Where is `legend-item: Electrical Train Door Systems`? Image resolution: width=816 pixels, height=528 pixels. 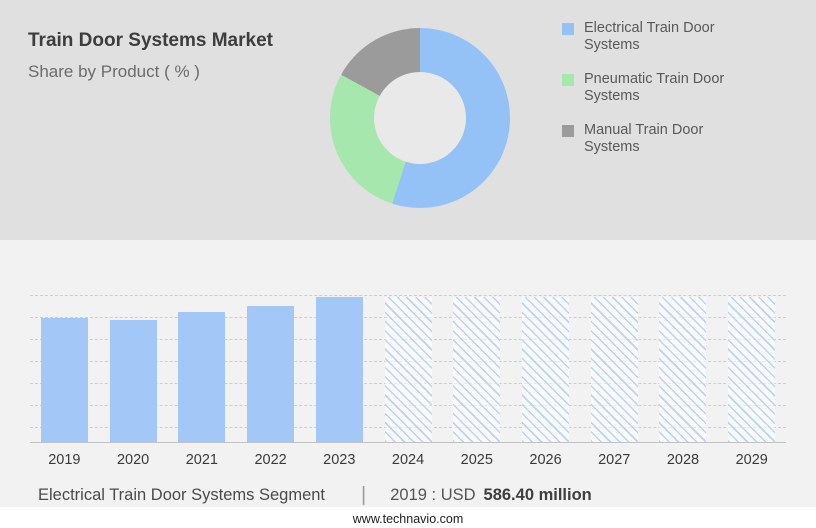
legend-item: Electrical Train Door Systems is located at coordinates (660, 37).